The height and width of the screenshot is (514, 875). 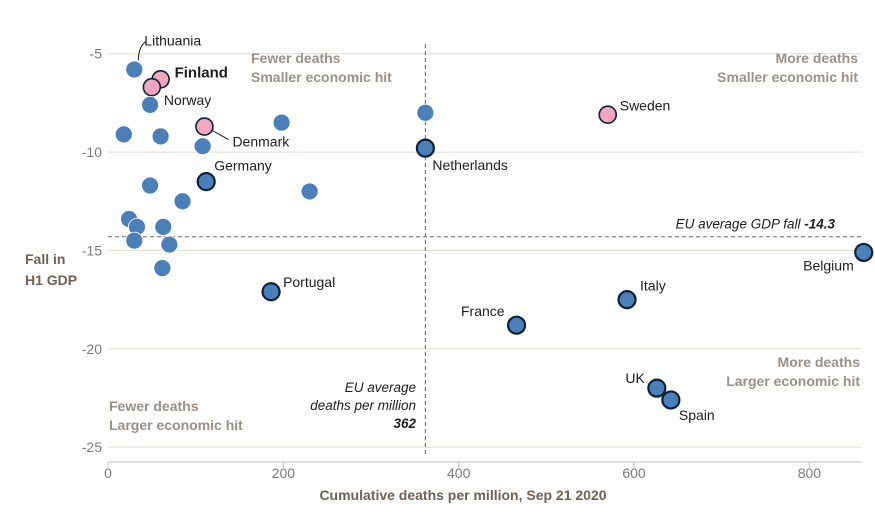 What do you see at coordinates (864, 252) in the screenshot?
I see `point-belgium` at bounding box center [864, 252].